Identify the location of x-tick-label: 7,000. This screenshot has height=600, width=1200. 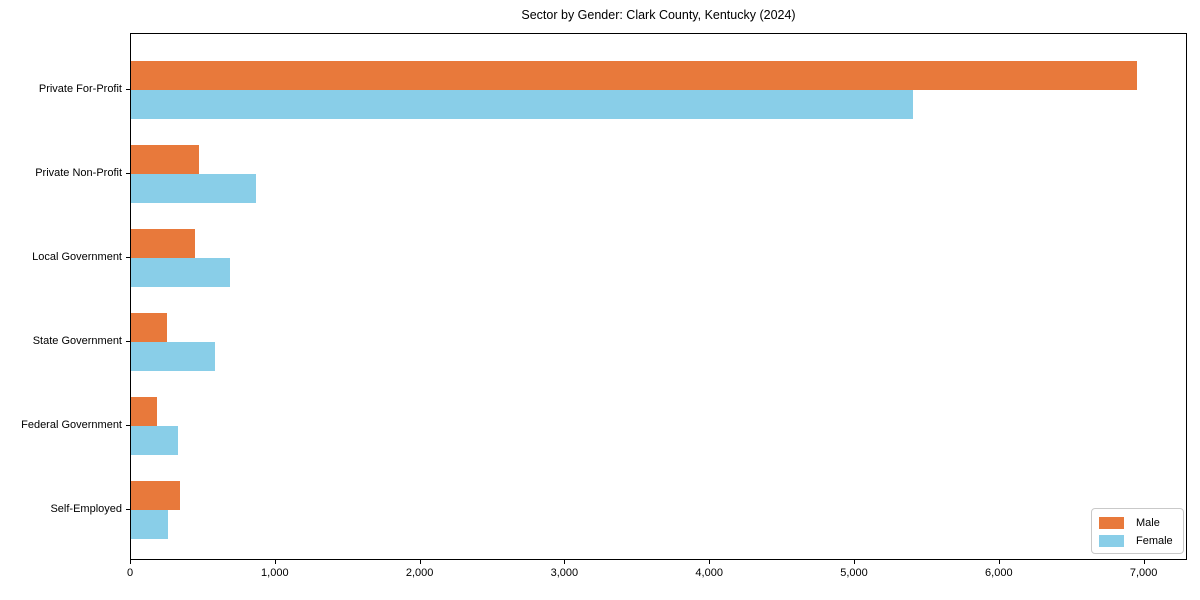
(1143, 573).